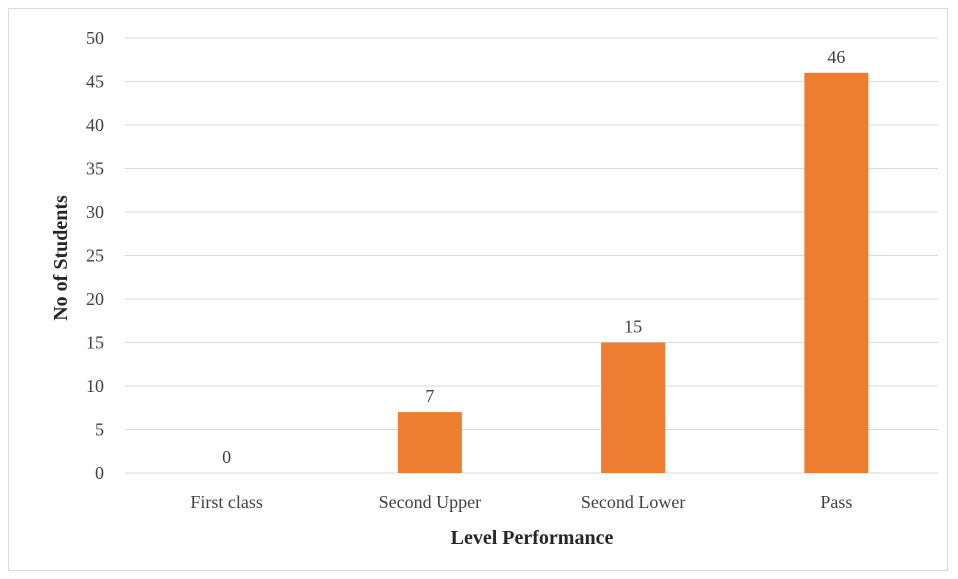 The image size is (958, 579). I want to click on y-tick-label: 25, so click(95, 256).